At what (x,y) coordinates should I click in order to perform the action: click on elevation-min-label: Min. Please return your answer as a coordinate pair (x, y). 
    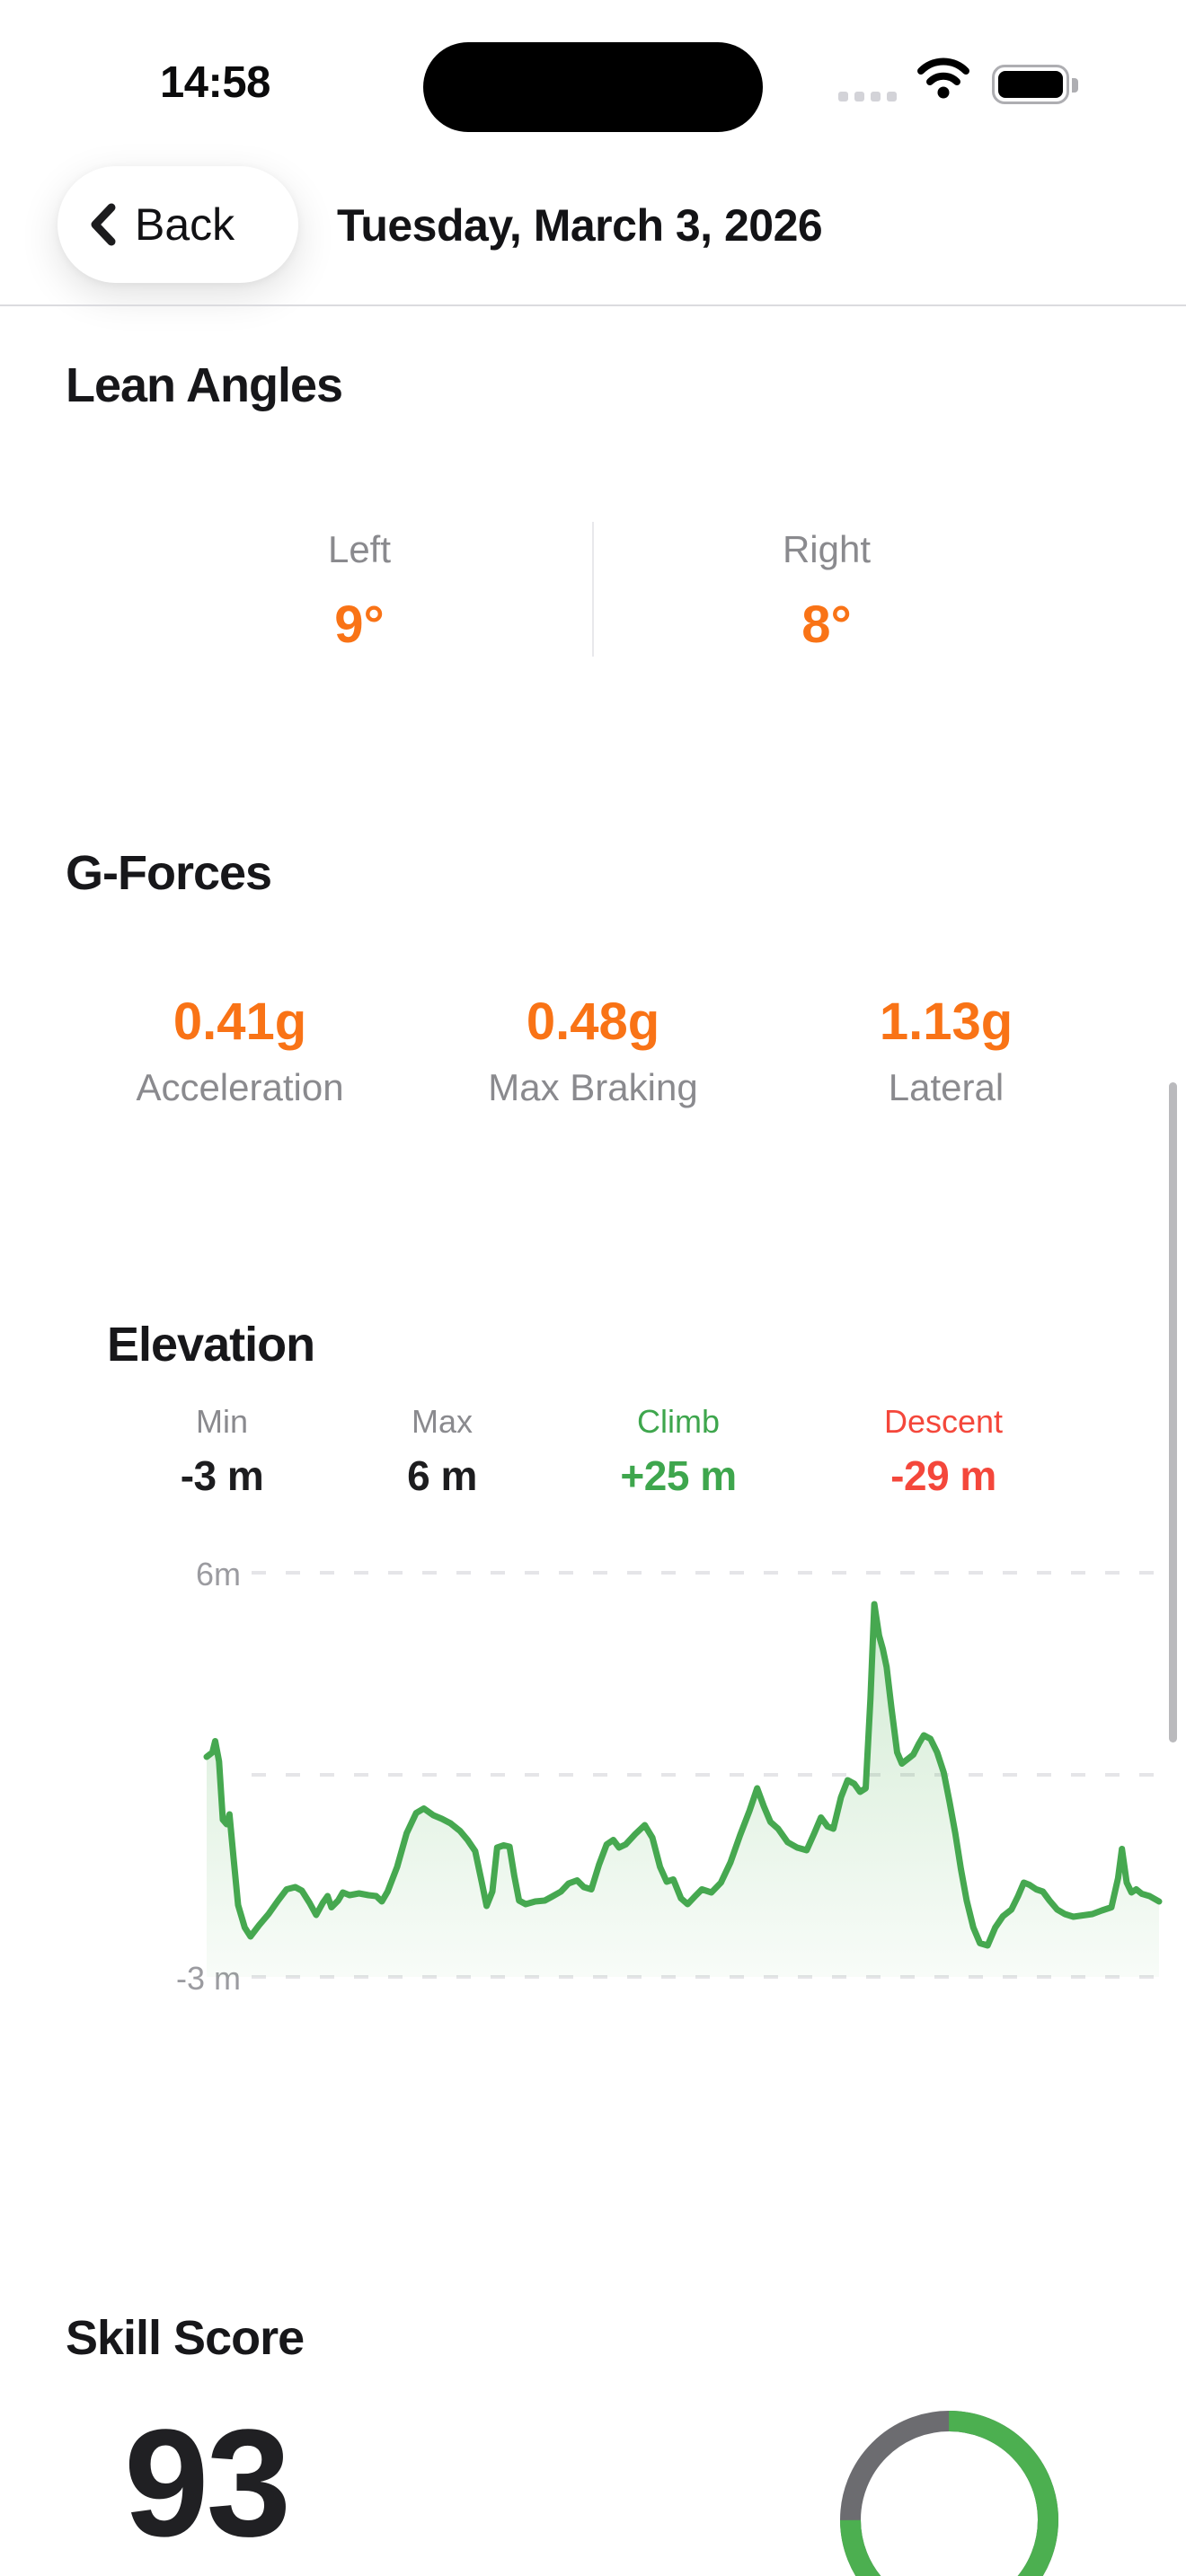
    Looking at the image, I should click on (221, 1421).